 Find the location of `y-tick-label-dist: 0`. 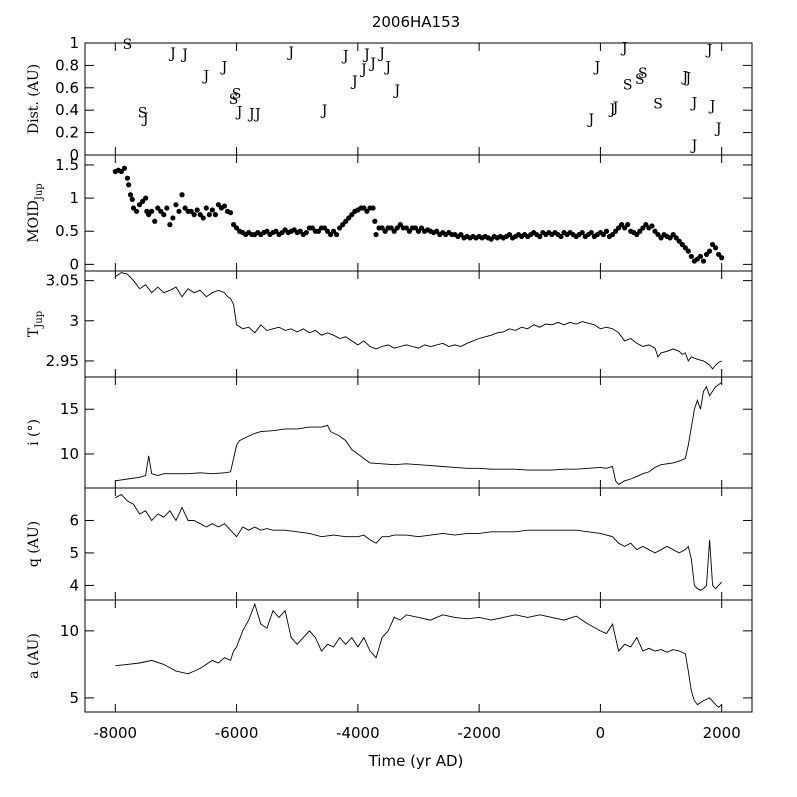

y-tick-label-dist: 0 is located at coordinates (74, 155).